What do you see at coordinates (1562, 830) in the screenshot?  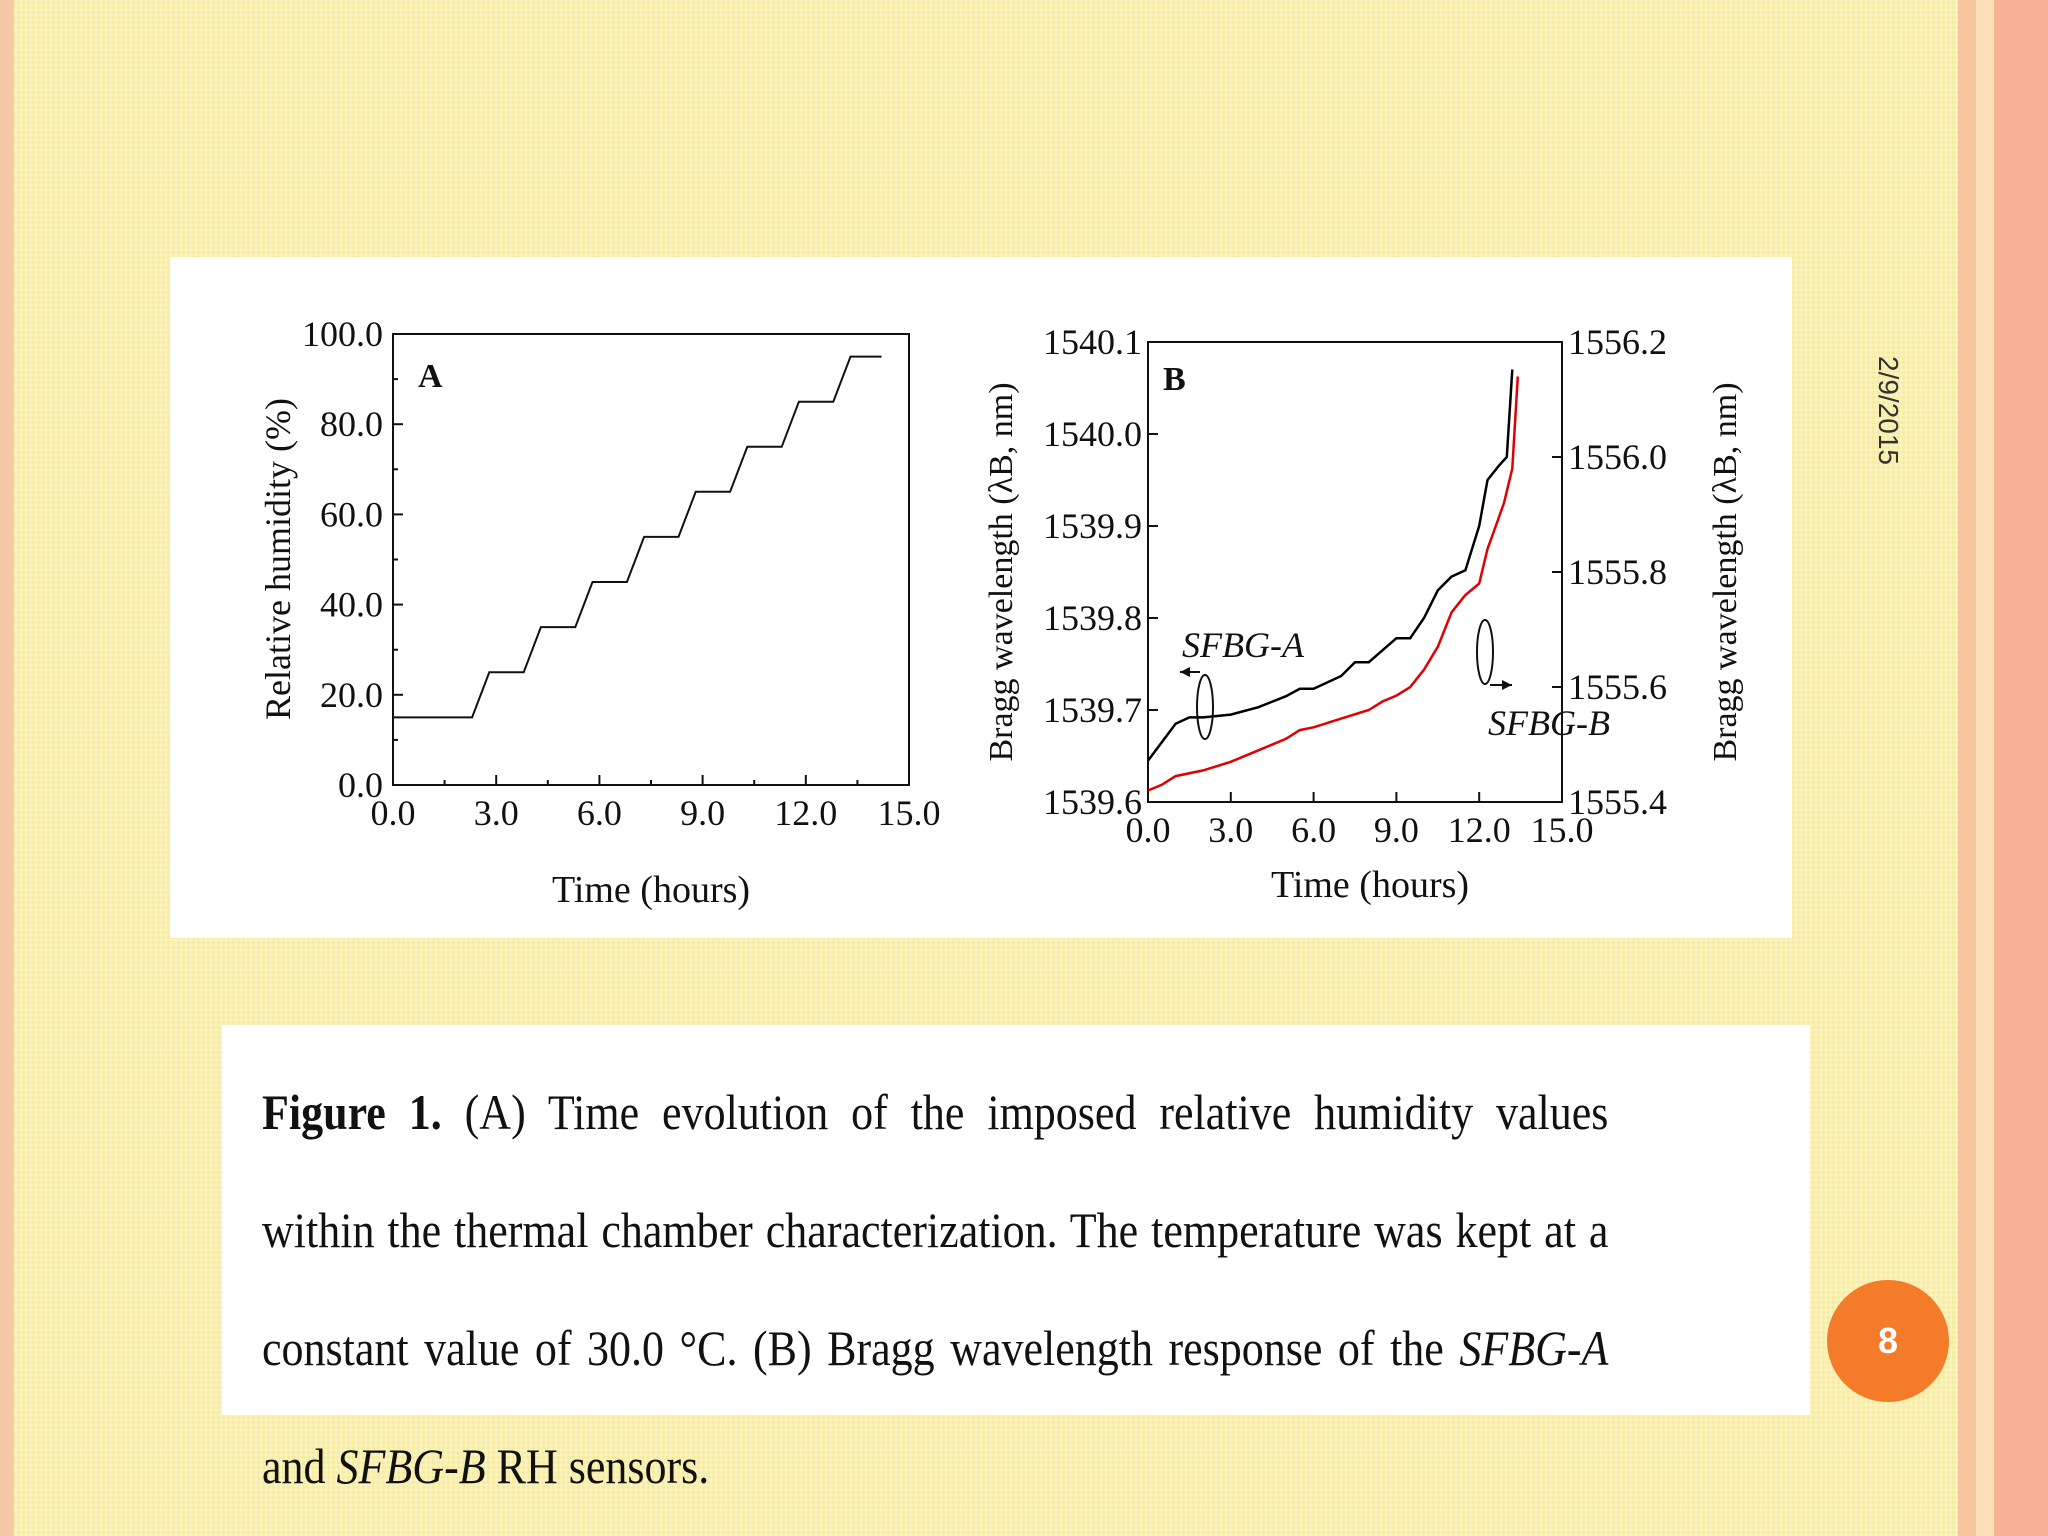 I see `chart-b-xtick-label: 15.0` at bounding box center [1562, 830].